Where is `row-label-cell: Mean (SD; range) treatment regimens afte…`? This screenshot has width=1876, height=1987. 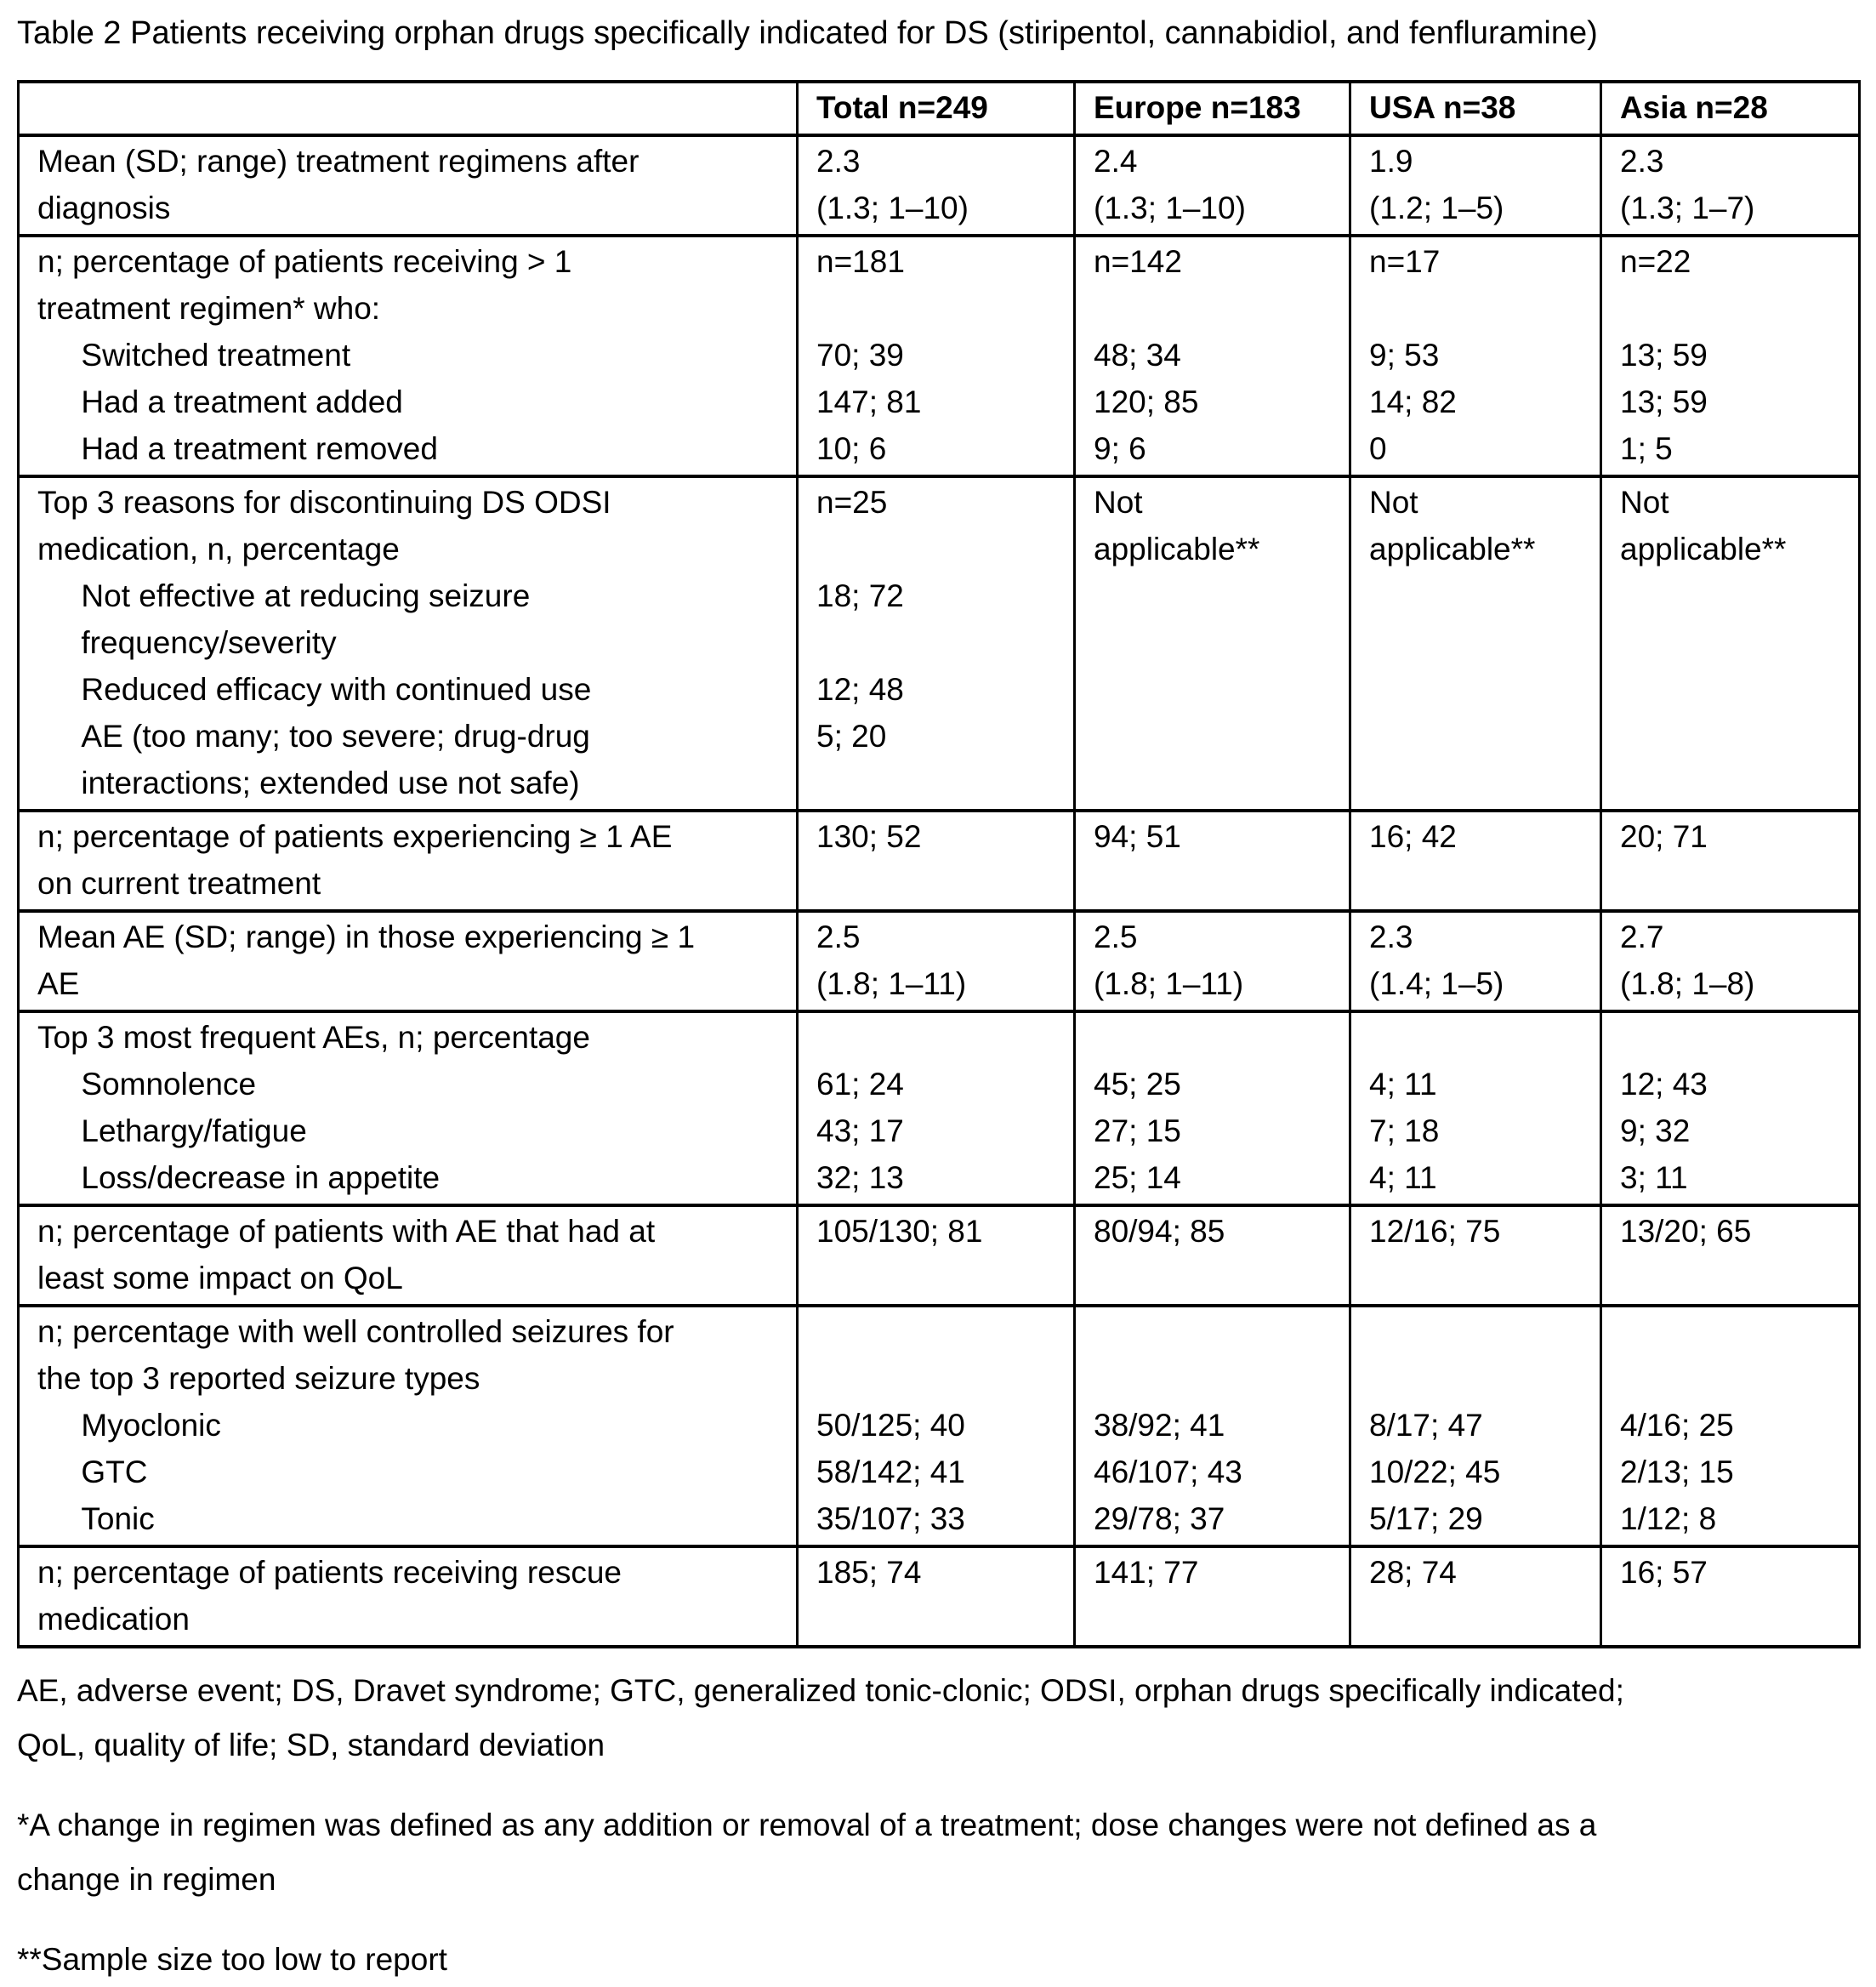 row-label-cell: Mean (SD; range) treatment regimens afte… is located at coordinates (408, 186).